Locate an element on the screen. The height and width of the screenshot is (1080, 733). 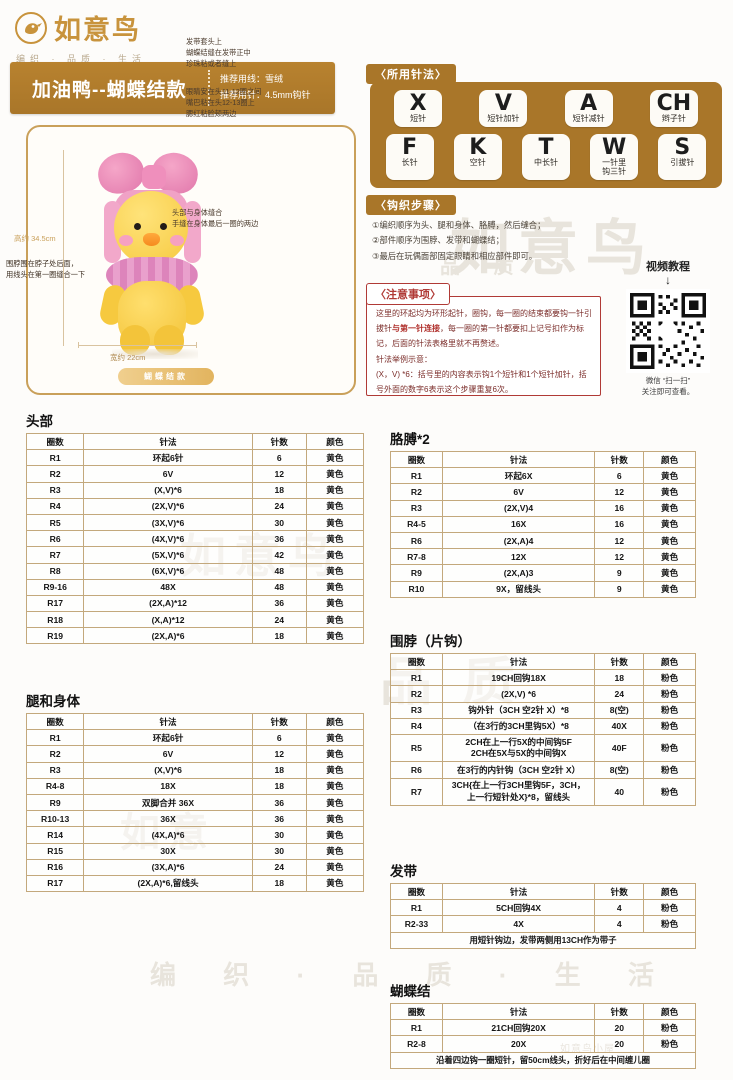
cell-stitch: 30X is located at coordinates (168, 851).